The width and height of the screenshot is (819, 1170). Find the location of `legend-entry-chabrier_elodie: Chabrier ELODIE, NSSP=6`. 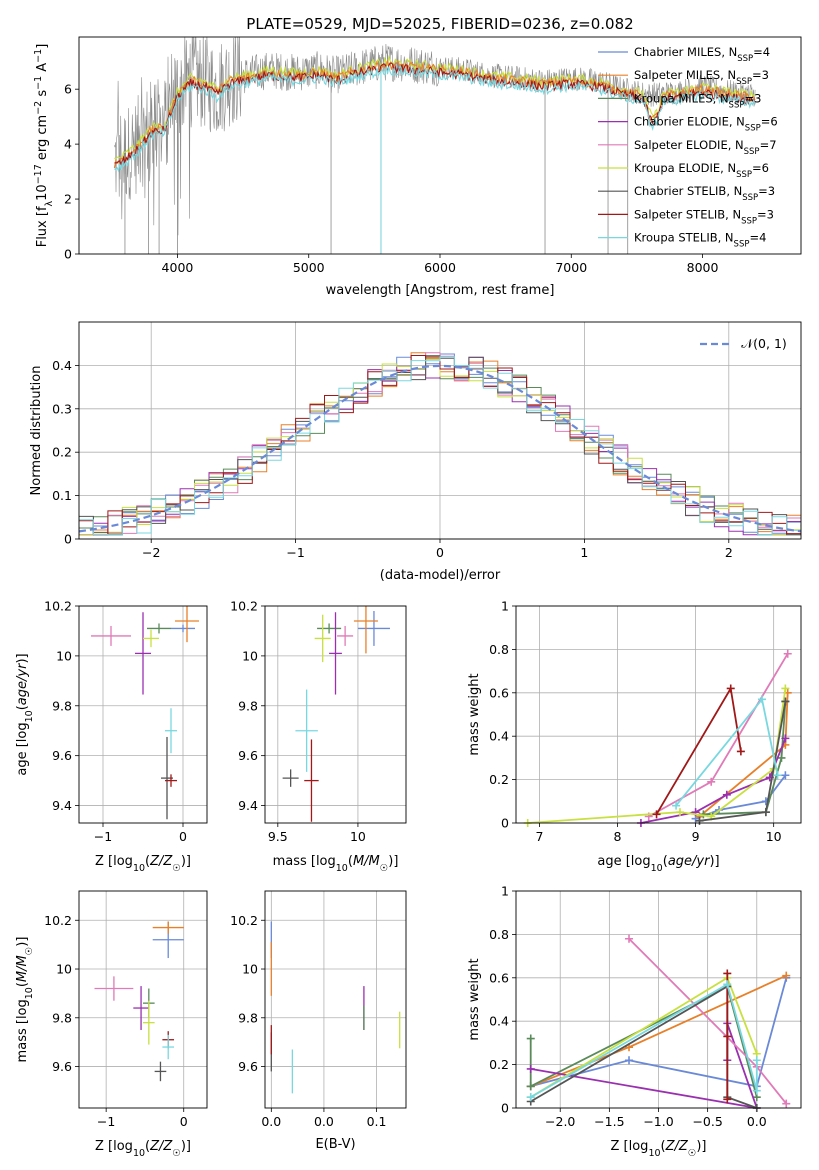

legend-entry-chabrier_elodie: Chabrier ELODIE, NSSP=6 is located at coordinates (706, 124).